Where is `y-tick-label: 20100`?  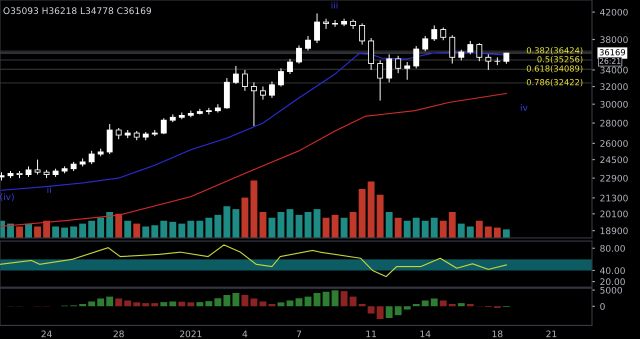
y-tick-label: 20100 is located at coordinates (614, 214).